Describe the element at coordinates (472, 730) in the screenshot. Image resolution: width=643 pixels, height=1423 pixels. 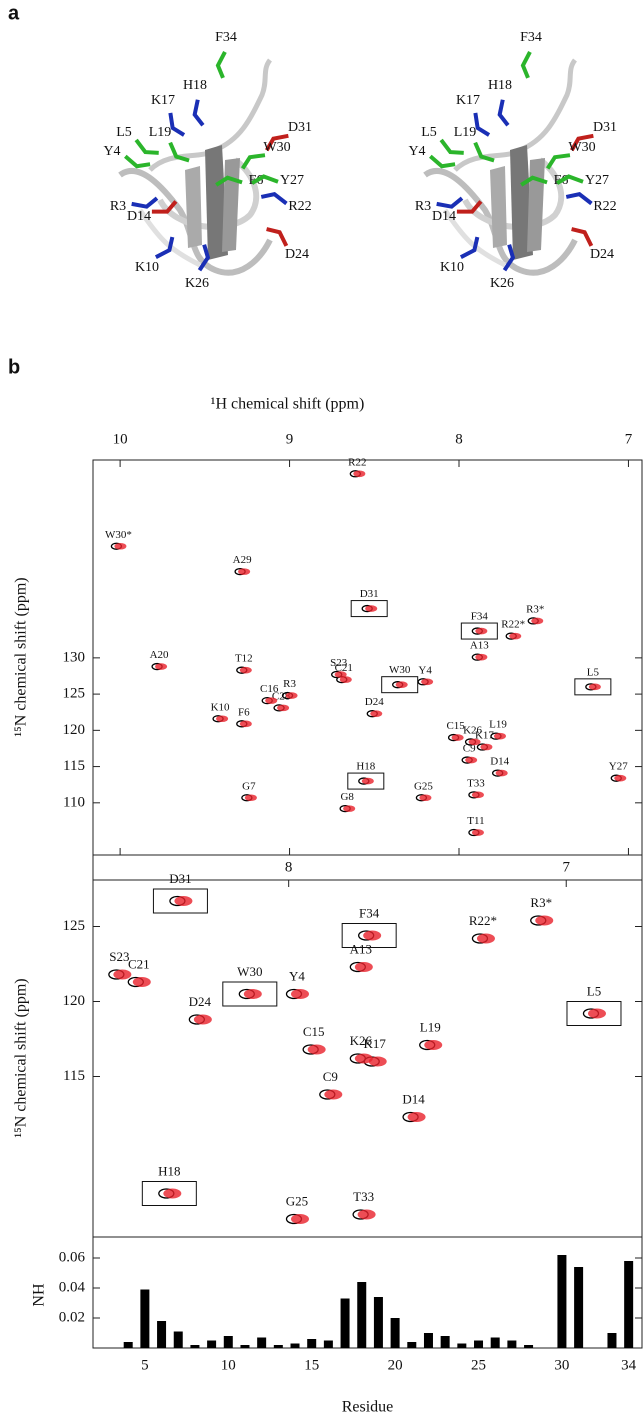
I see `peak-label: K26` at that location.